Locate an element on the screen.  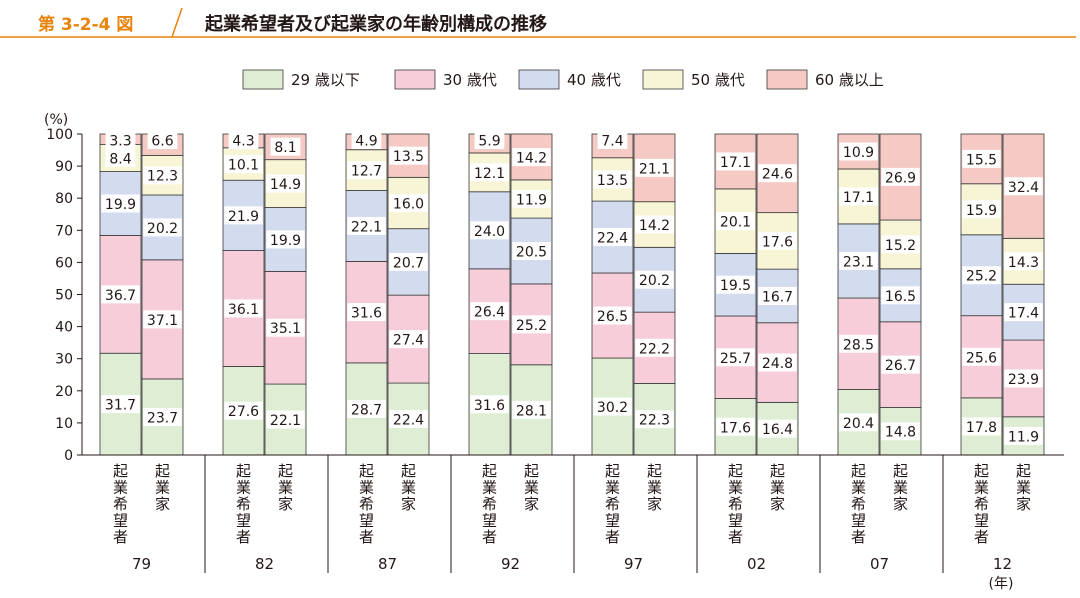
x-tick-label-year: 79 is located at coordinates (141, 564).